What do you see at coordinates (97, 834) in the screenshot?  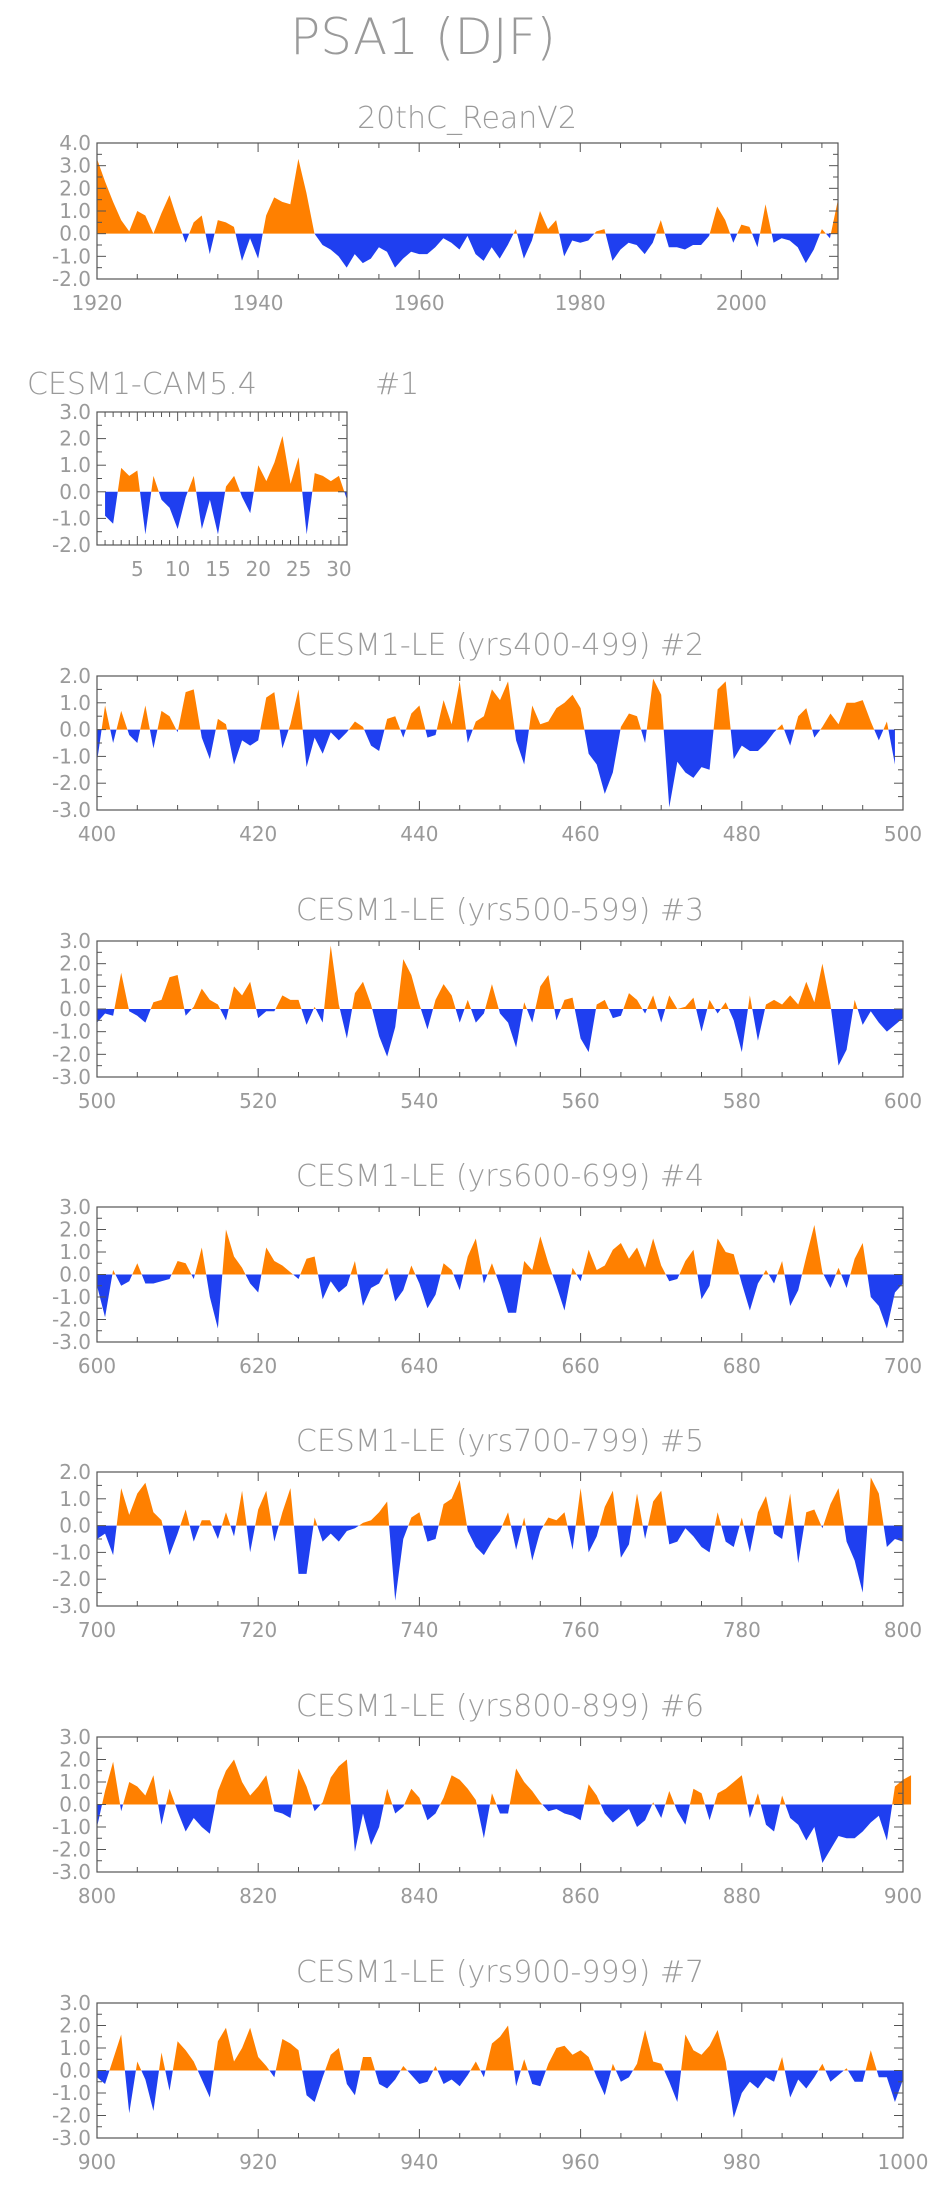 I see `x-tick-label: 400` at bounding box center [97, 834].